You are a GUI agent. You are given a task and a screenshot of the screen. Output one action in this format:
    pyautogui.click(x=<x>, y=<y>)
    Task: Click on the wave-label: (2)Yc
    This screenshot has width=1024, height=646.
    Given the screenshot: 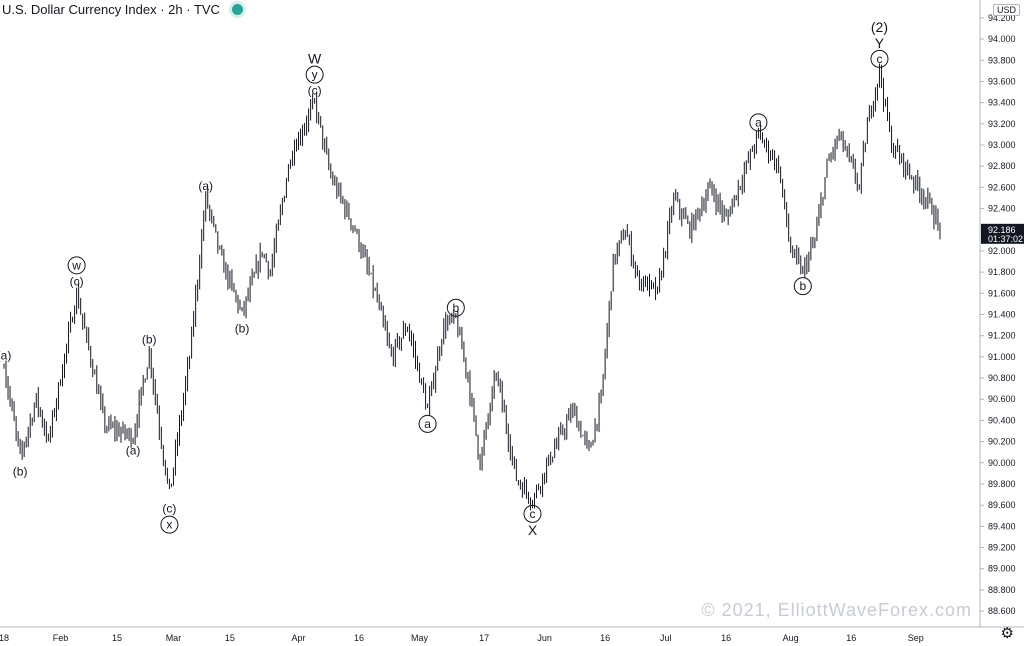 What is the action you would take?
    pyautogui.click(x=879, y=43)
    